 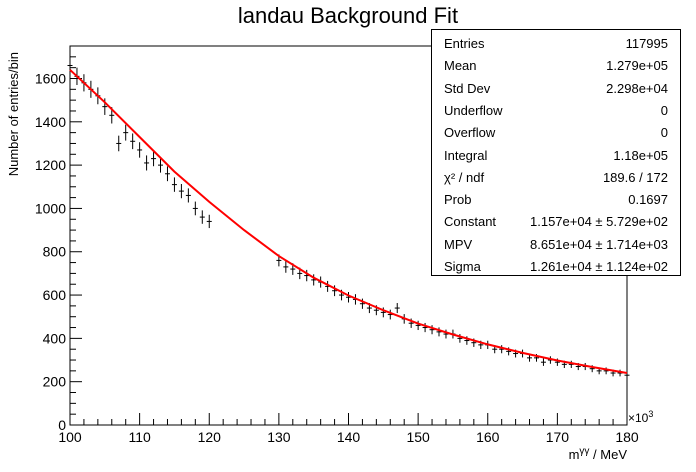 I want to click on stats-label: Std Dev, so click(x=467, y=88).